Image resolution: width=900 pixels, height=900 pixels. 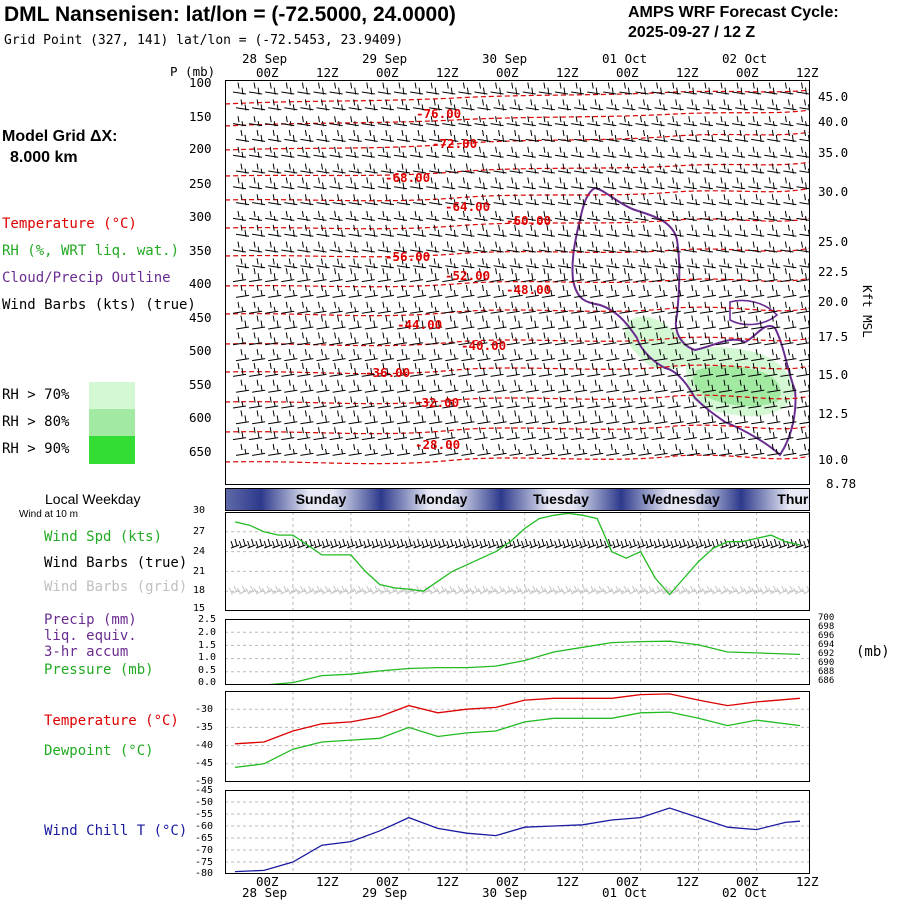 I want to click on temp-contour-label: -32.00, so click(x=436, y=402).